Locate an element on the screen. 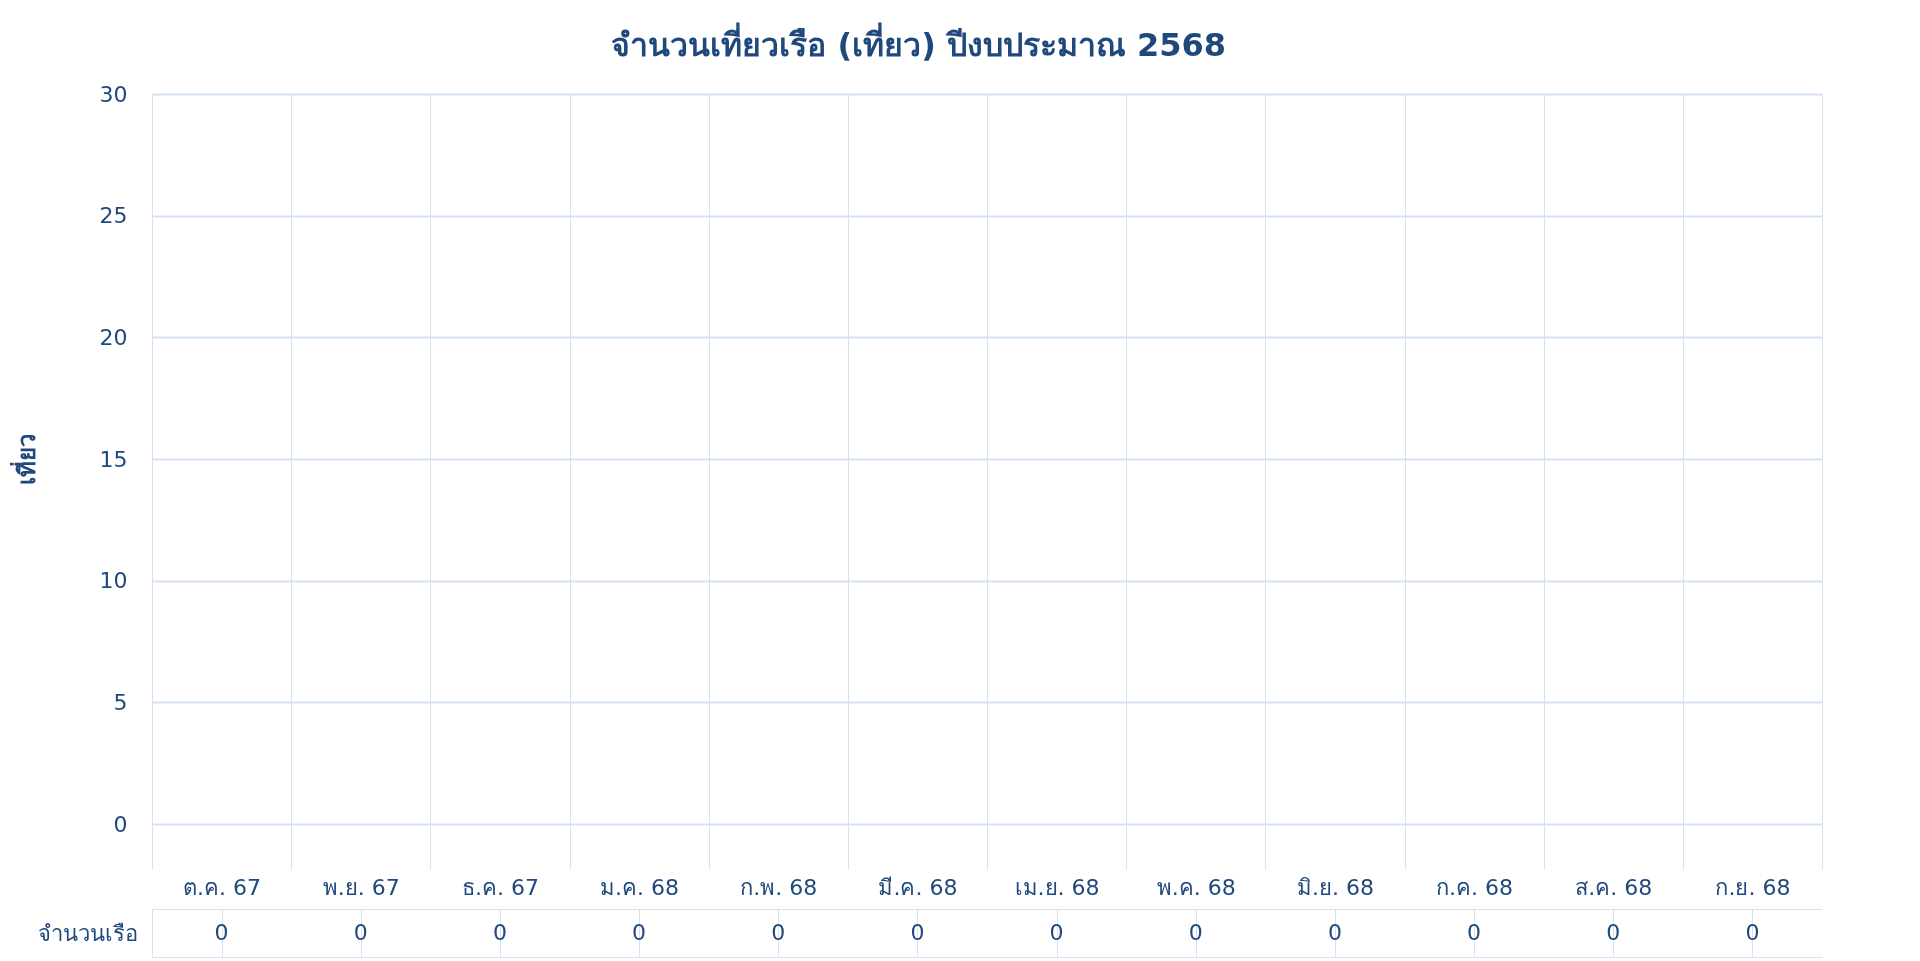  y-tick-label: 10 is located at coordinates (113, 581).